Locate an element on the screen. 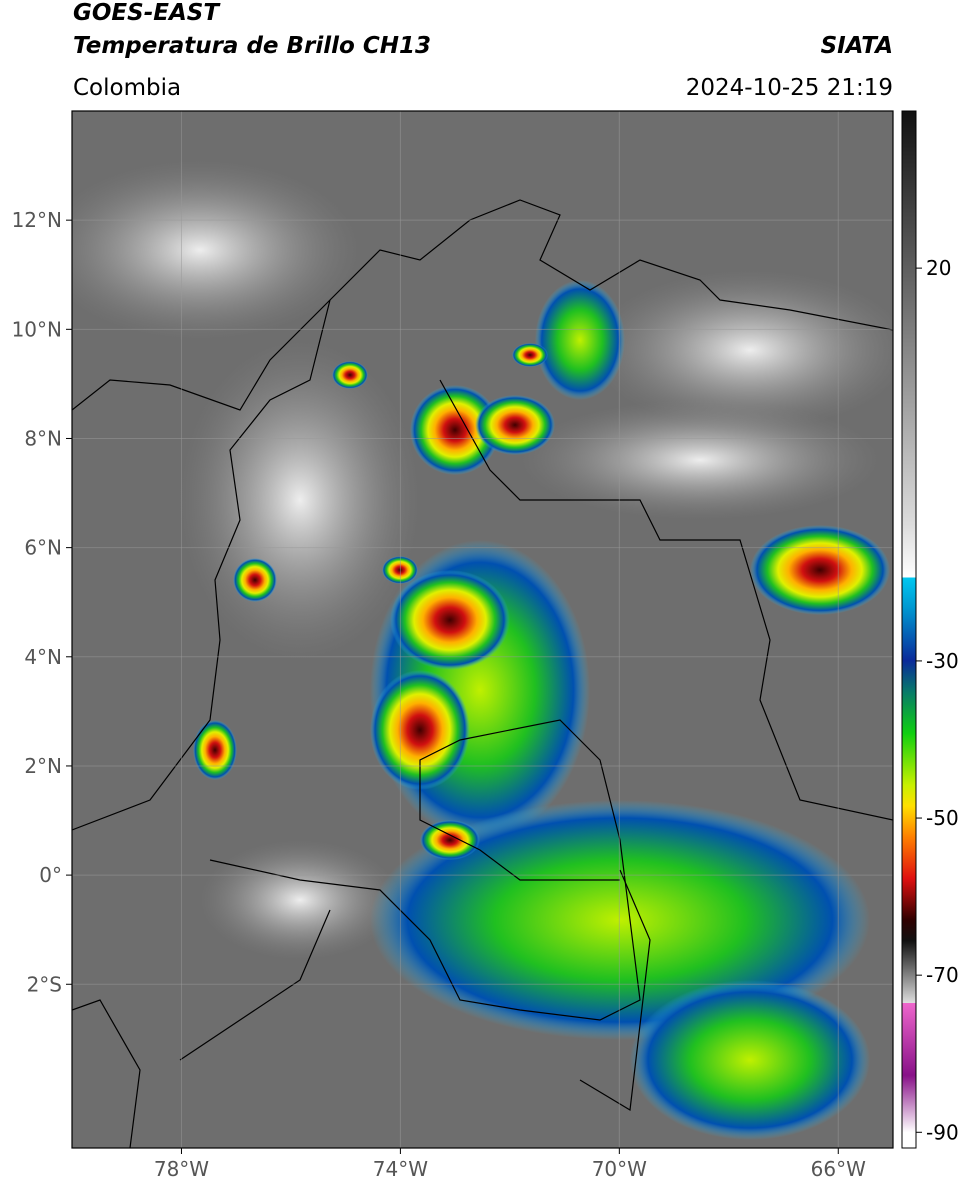  y-tick-label: 2°N is located at coordinates (43, 766).